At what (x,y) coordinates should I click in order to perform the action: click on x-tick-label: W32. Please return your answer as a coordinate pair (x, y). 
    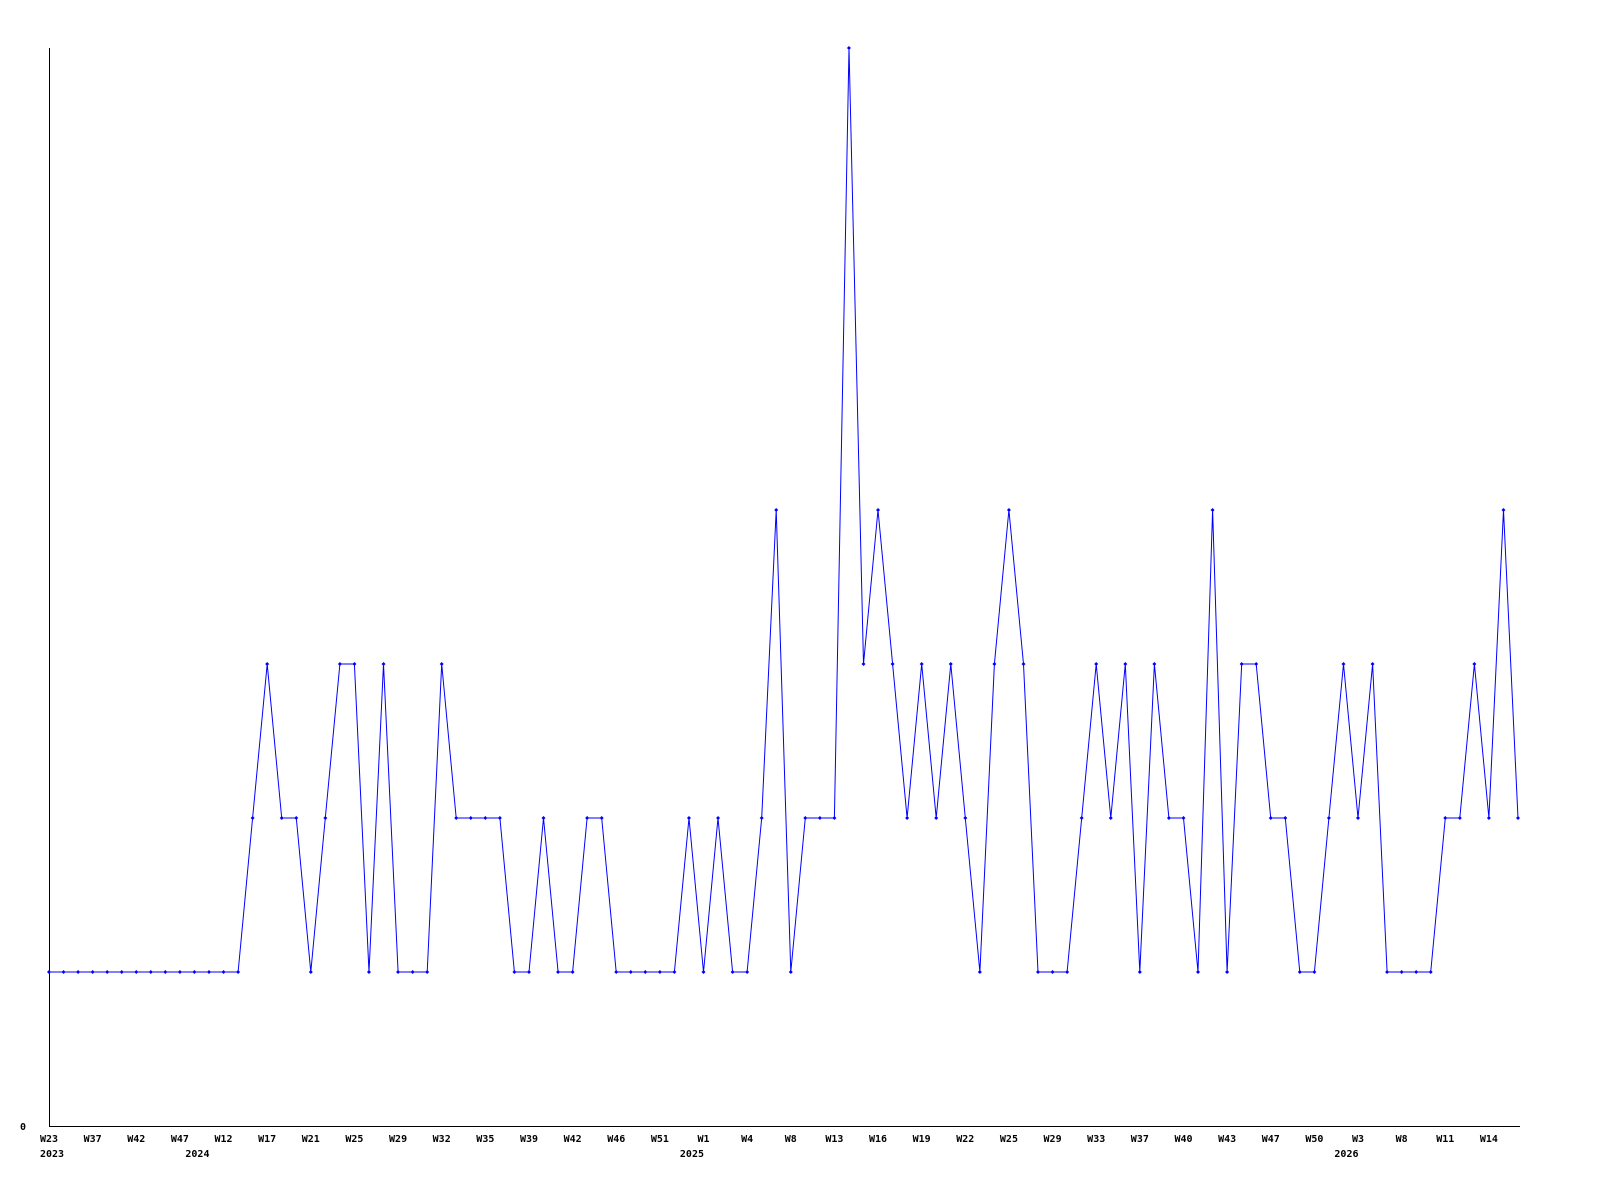
    Looking at the image, I should click on (442, 1139).